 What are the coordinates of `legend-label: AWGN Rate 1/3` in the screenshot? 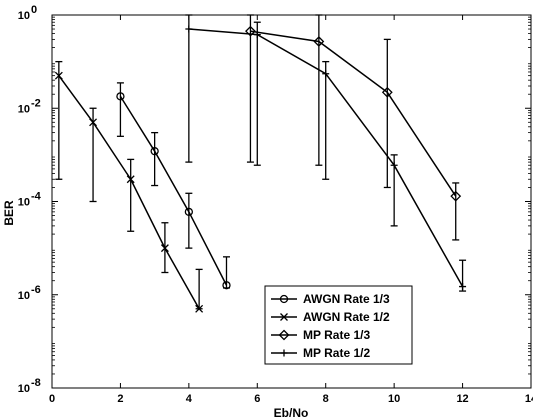 It's located at (346, 299).